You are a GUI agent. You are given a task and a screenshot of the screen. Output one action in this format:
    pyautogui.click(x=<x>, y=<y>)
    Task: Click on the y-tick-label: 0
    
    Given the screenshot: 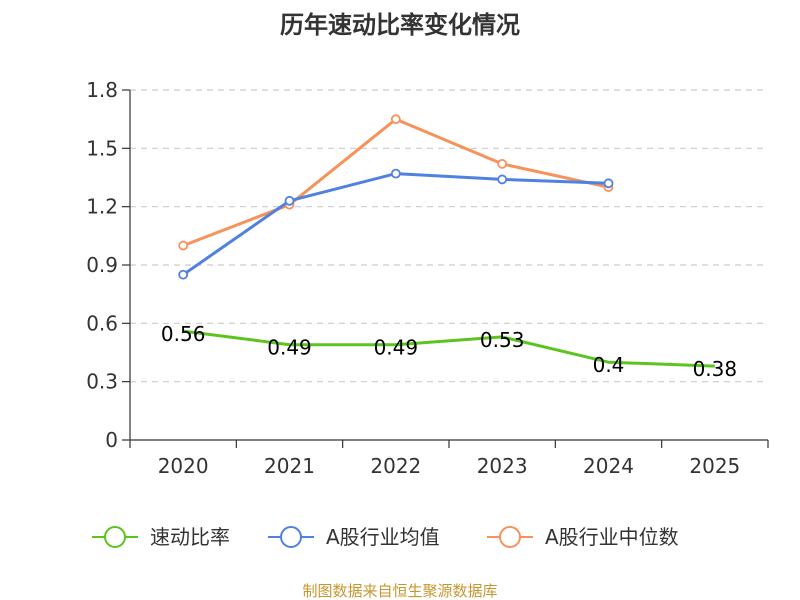 What is the action you would take?
    pyautogui.click(x=111, y=440)
    